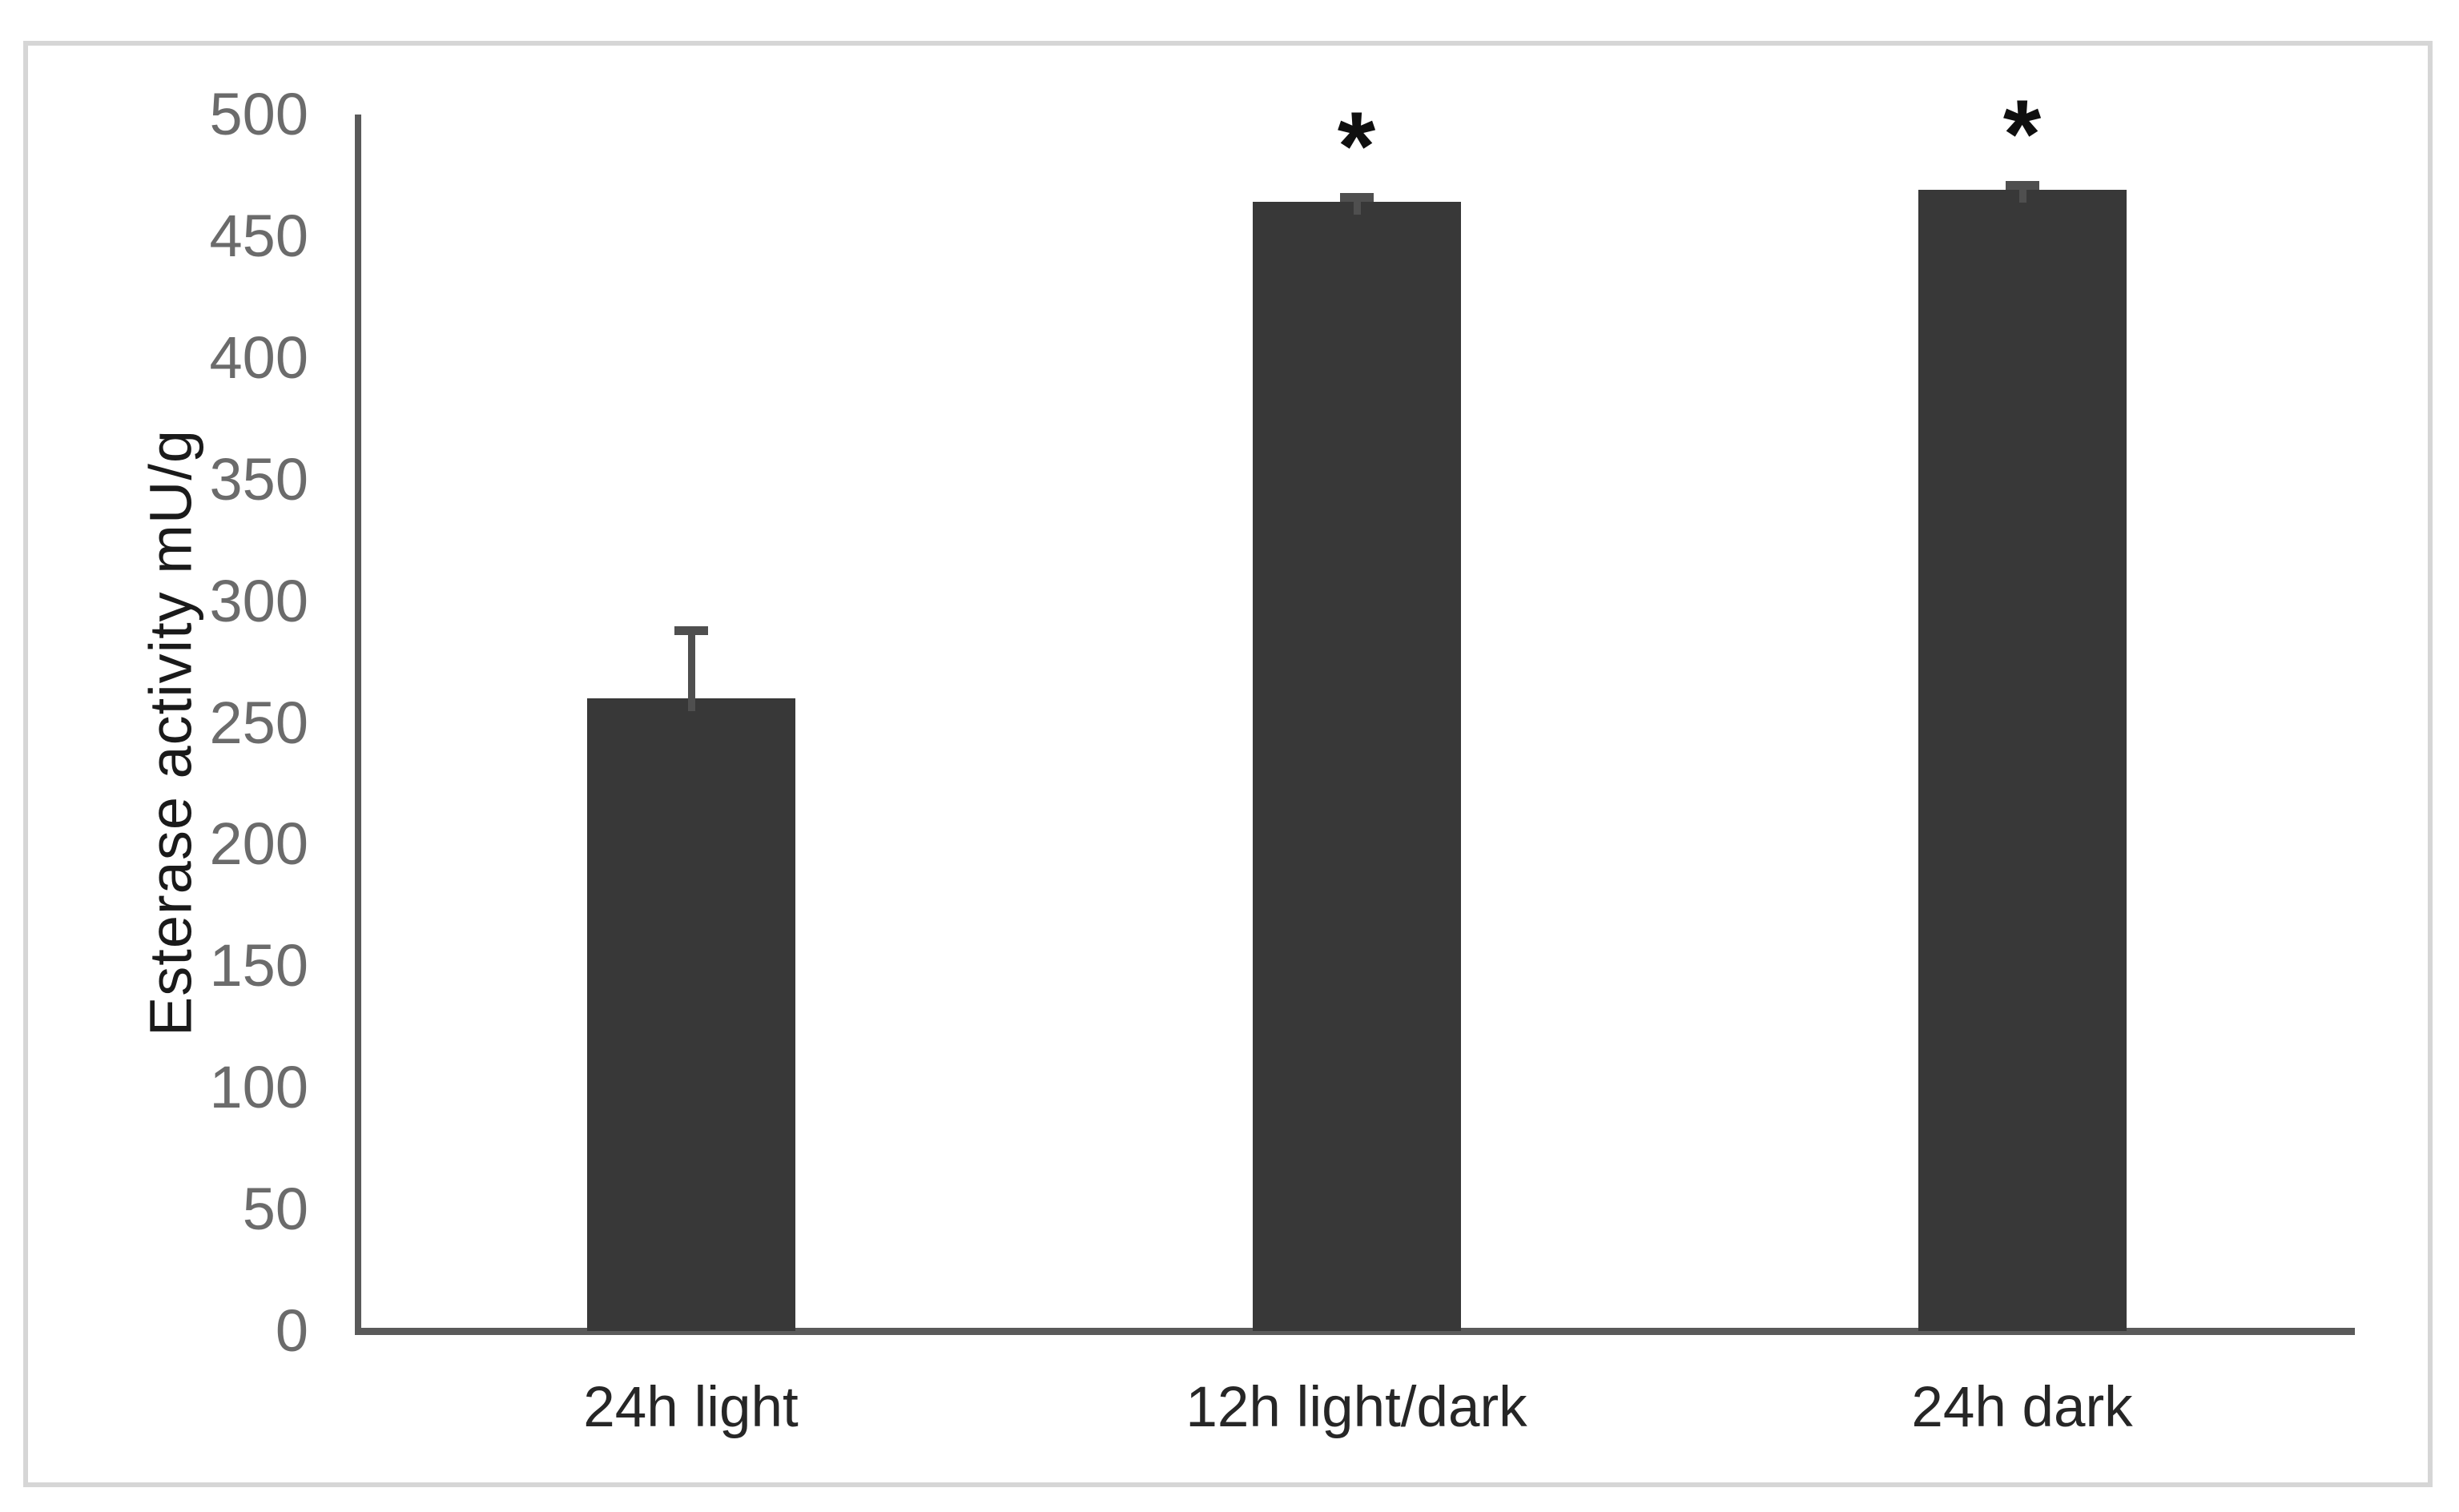 This screenshot has height=1512, width=2459. What do you see at coordinates (258, 722) in the screenshot?
I see `y-tick-label: 250` at bounding box center [258, 722].